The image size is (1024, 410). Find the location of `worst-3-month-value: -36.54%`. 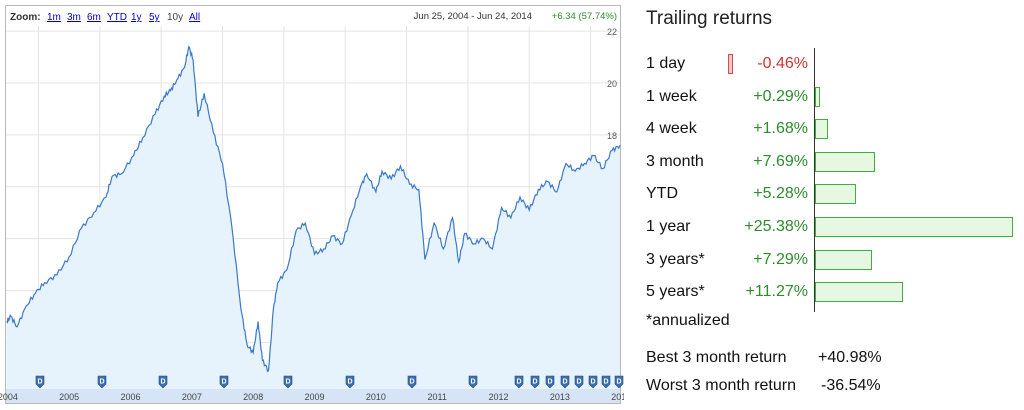

worst-3-month-value: -36.54% is located at coordinates (851, 385).